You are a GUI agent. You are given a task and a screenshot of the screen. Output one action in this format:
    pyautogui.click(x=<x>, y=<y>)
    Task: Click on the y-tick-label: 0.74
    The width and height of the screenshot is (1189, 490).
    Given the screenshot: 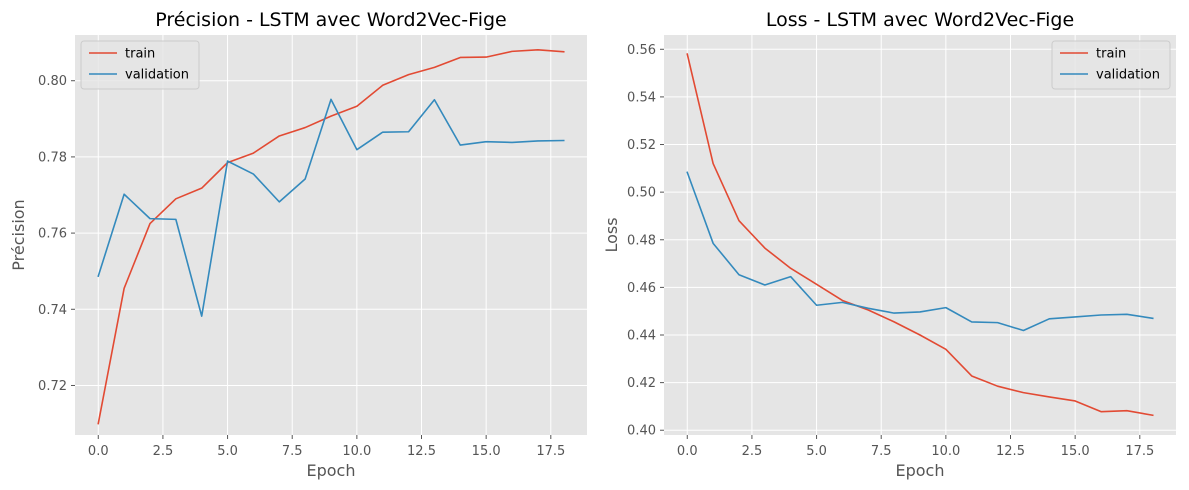 What is the action you would take?
    pyautogui.click(x=52, y=310)
    